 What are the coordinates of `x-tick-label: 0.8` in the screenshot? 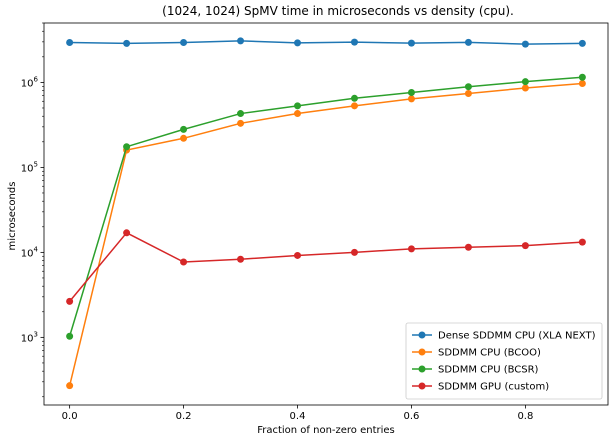 It's located at (525, 416).